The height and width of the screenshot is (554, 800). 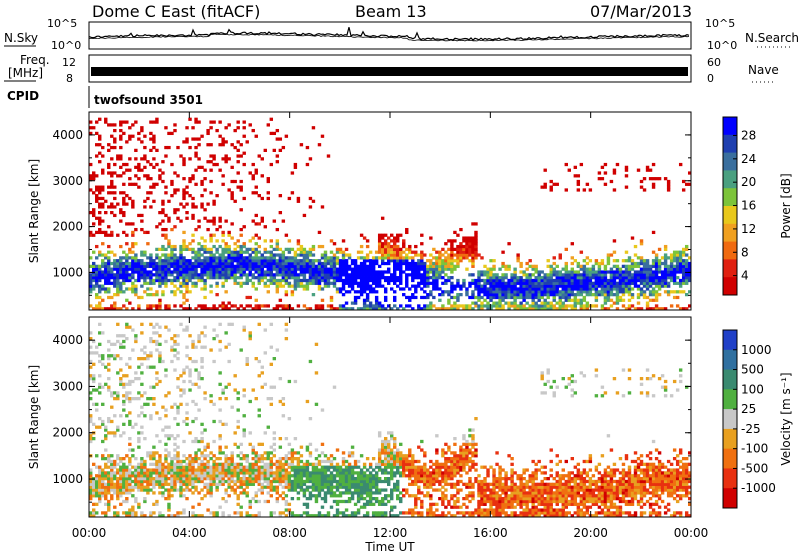 I want to click on colorbar-tick-label: 20, so click(x=748, y=182).